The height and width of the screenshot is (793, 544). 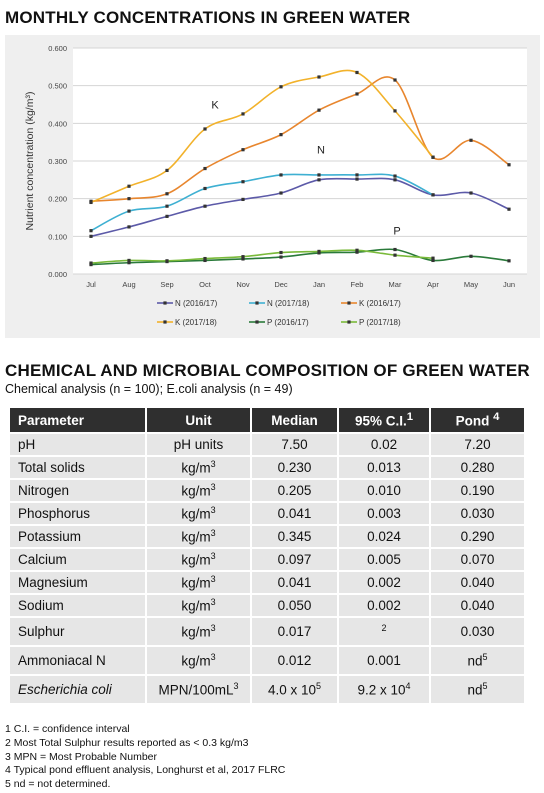 I want to click on table-row: Phosphorus kg/m3 0.041 0.003 0.030, so click(x=267, y=513).